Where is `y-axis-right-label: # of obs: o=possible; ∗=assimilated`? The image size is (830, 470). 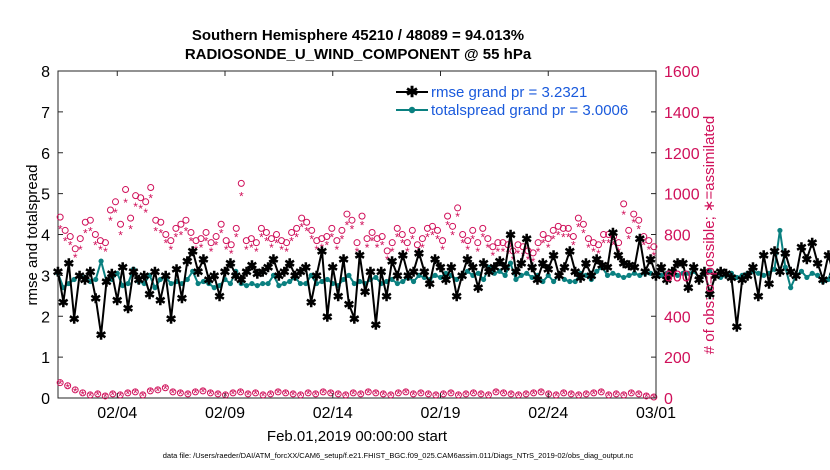
y-axis-right-label: # of obs: o=possible; ∗=assimilated is located at coordinates (709, 235).